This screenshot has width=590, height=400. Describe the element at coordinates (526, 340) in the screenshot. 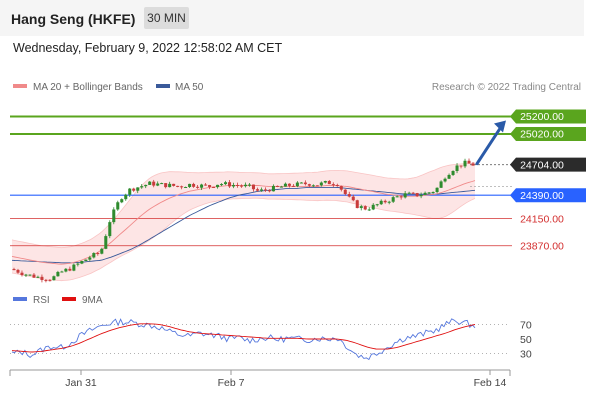

I see `rsi-tick-label: 50` at that location.